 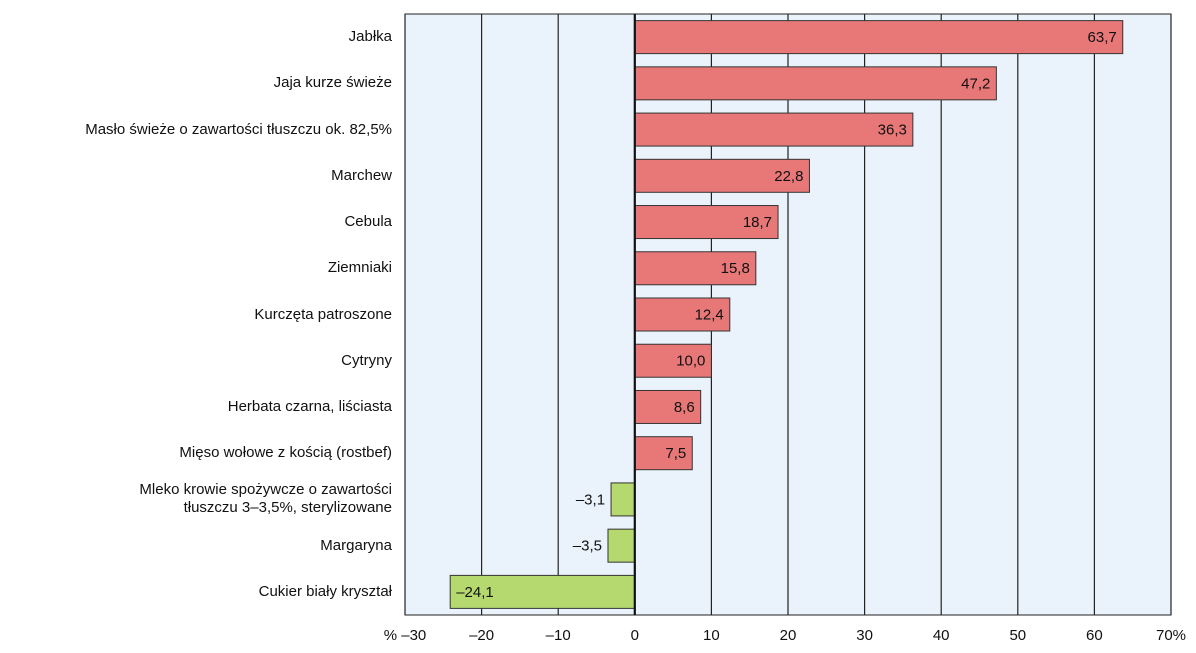 I want to click on value-label: –3,5, so click(x=587, y=546).